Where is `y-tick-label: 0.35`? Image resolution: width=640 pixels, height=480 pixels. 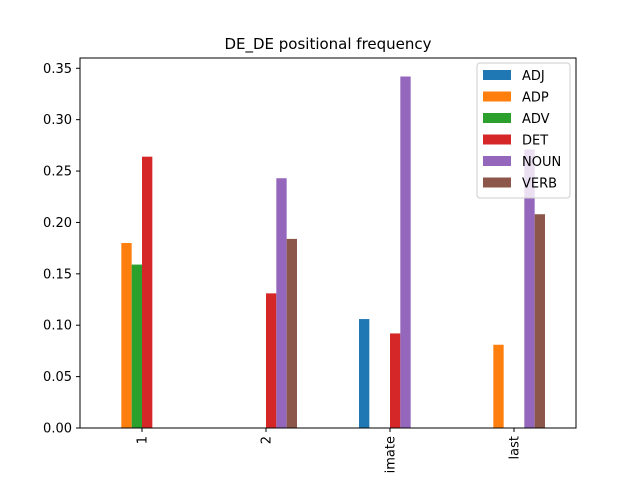 y-tick-label: 0.35 is located at coordinates (57, 69).